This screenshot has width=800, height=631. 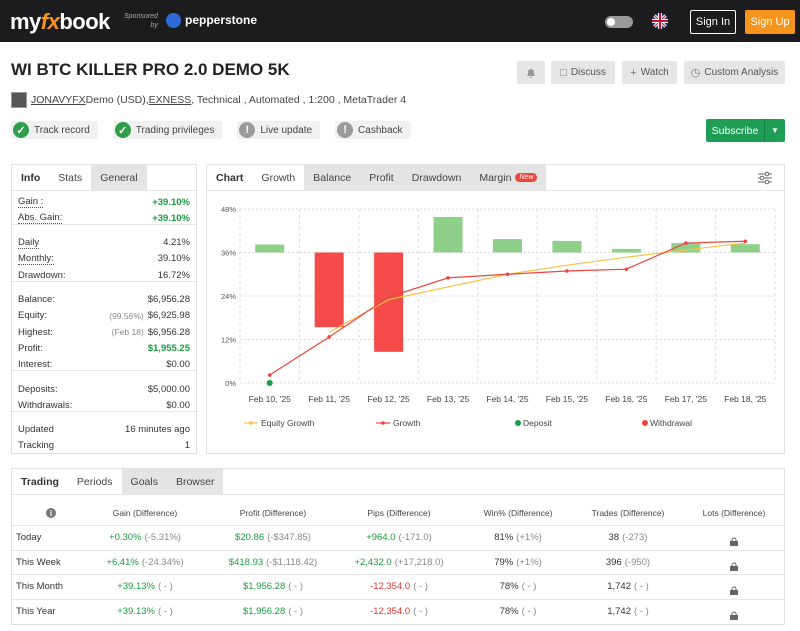 I want to click on tab: Profit, so click(x=381, y=177).